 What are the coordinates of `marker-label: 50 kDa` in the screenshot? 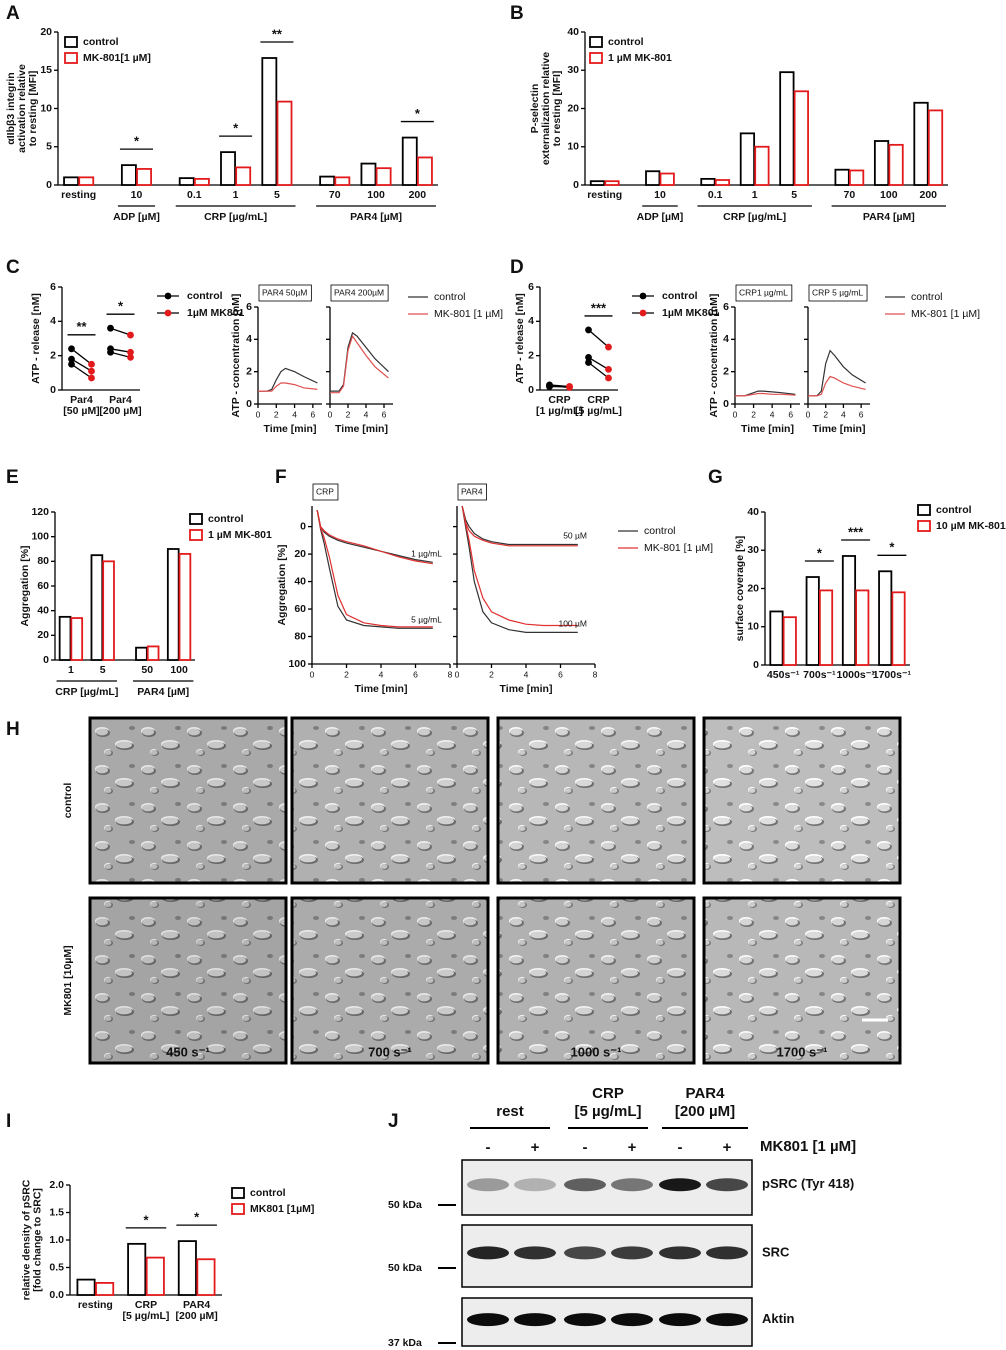 It's located at (405, 1268).